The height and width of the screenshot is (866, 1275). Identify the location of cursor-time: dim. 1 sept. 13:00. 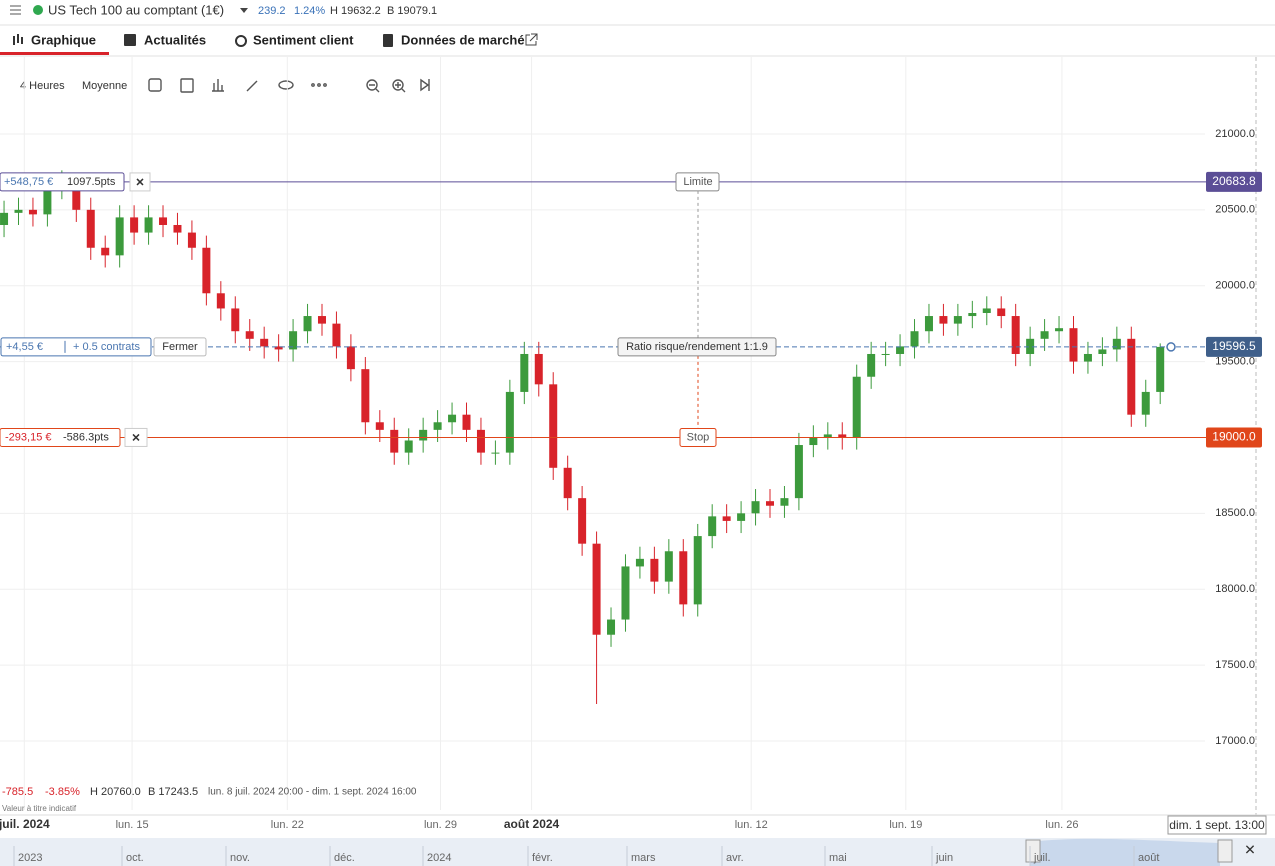
(1217, 825).